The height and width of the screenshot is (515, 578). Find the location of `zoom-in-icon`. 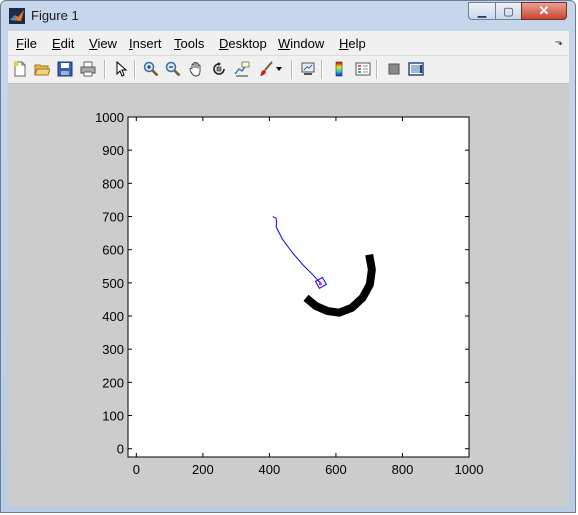

zoom-in-icon is located at coordinates (151, 69).